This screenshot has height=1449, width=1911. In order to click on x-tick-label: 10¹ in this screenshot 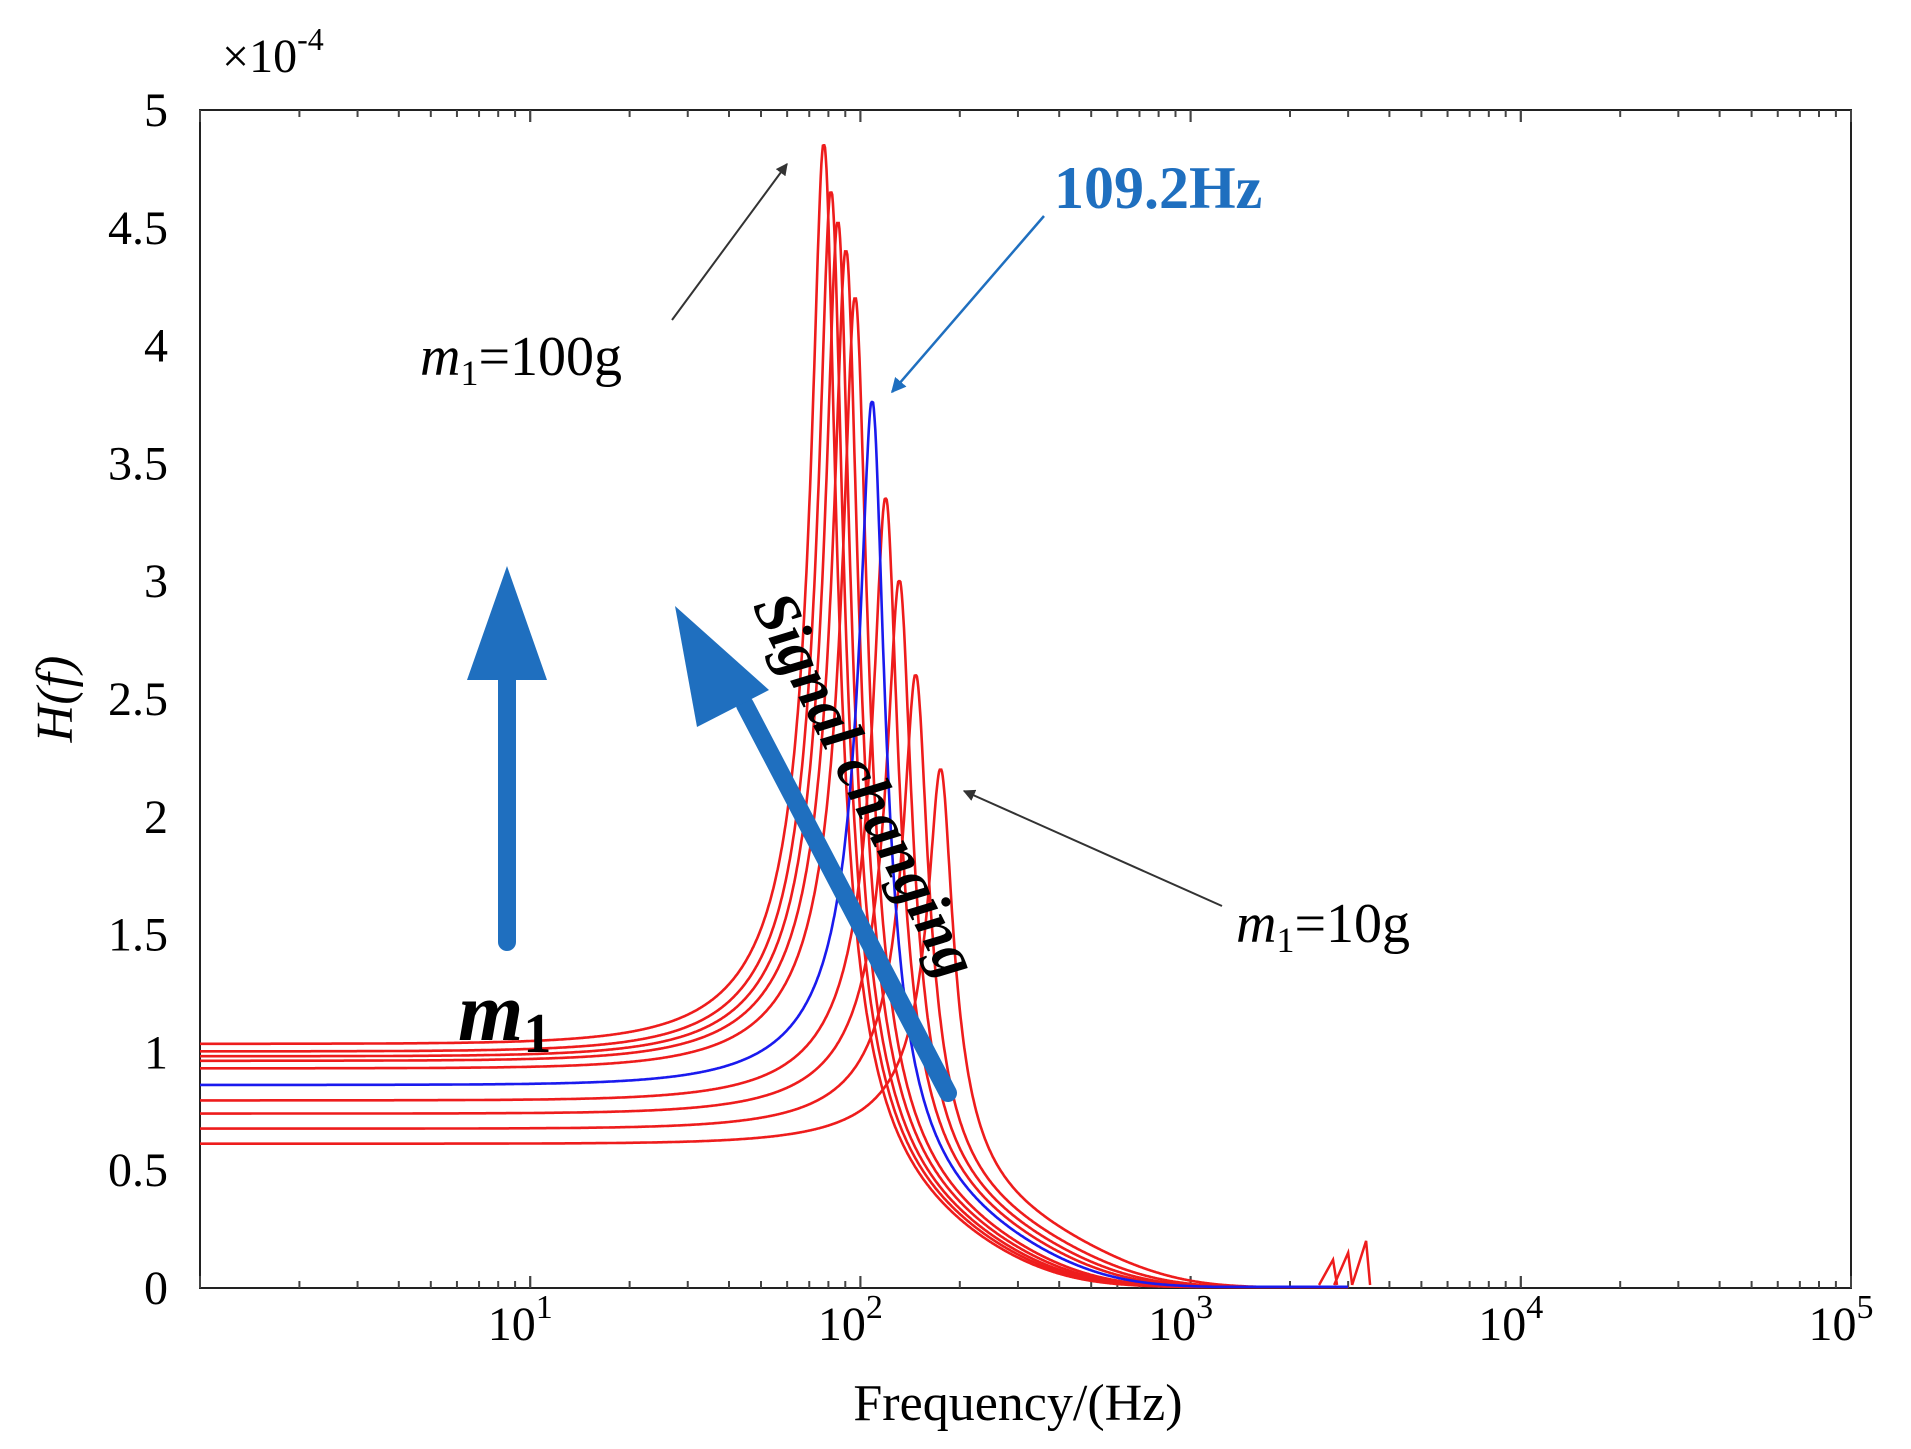, I will do `click(520, 1320)`.